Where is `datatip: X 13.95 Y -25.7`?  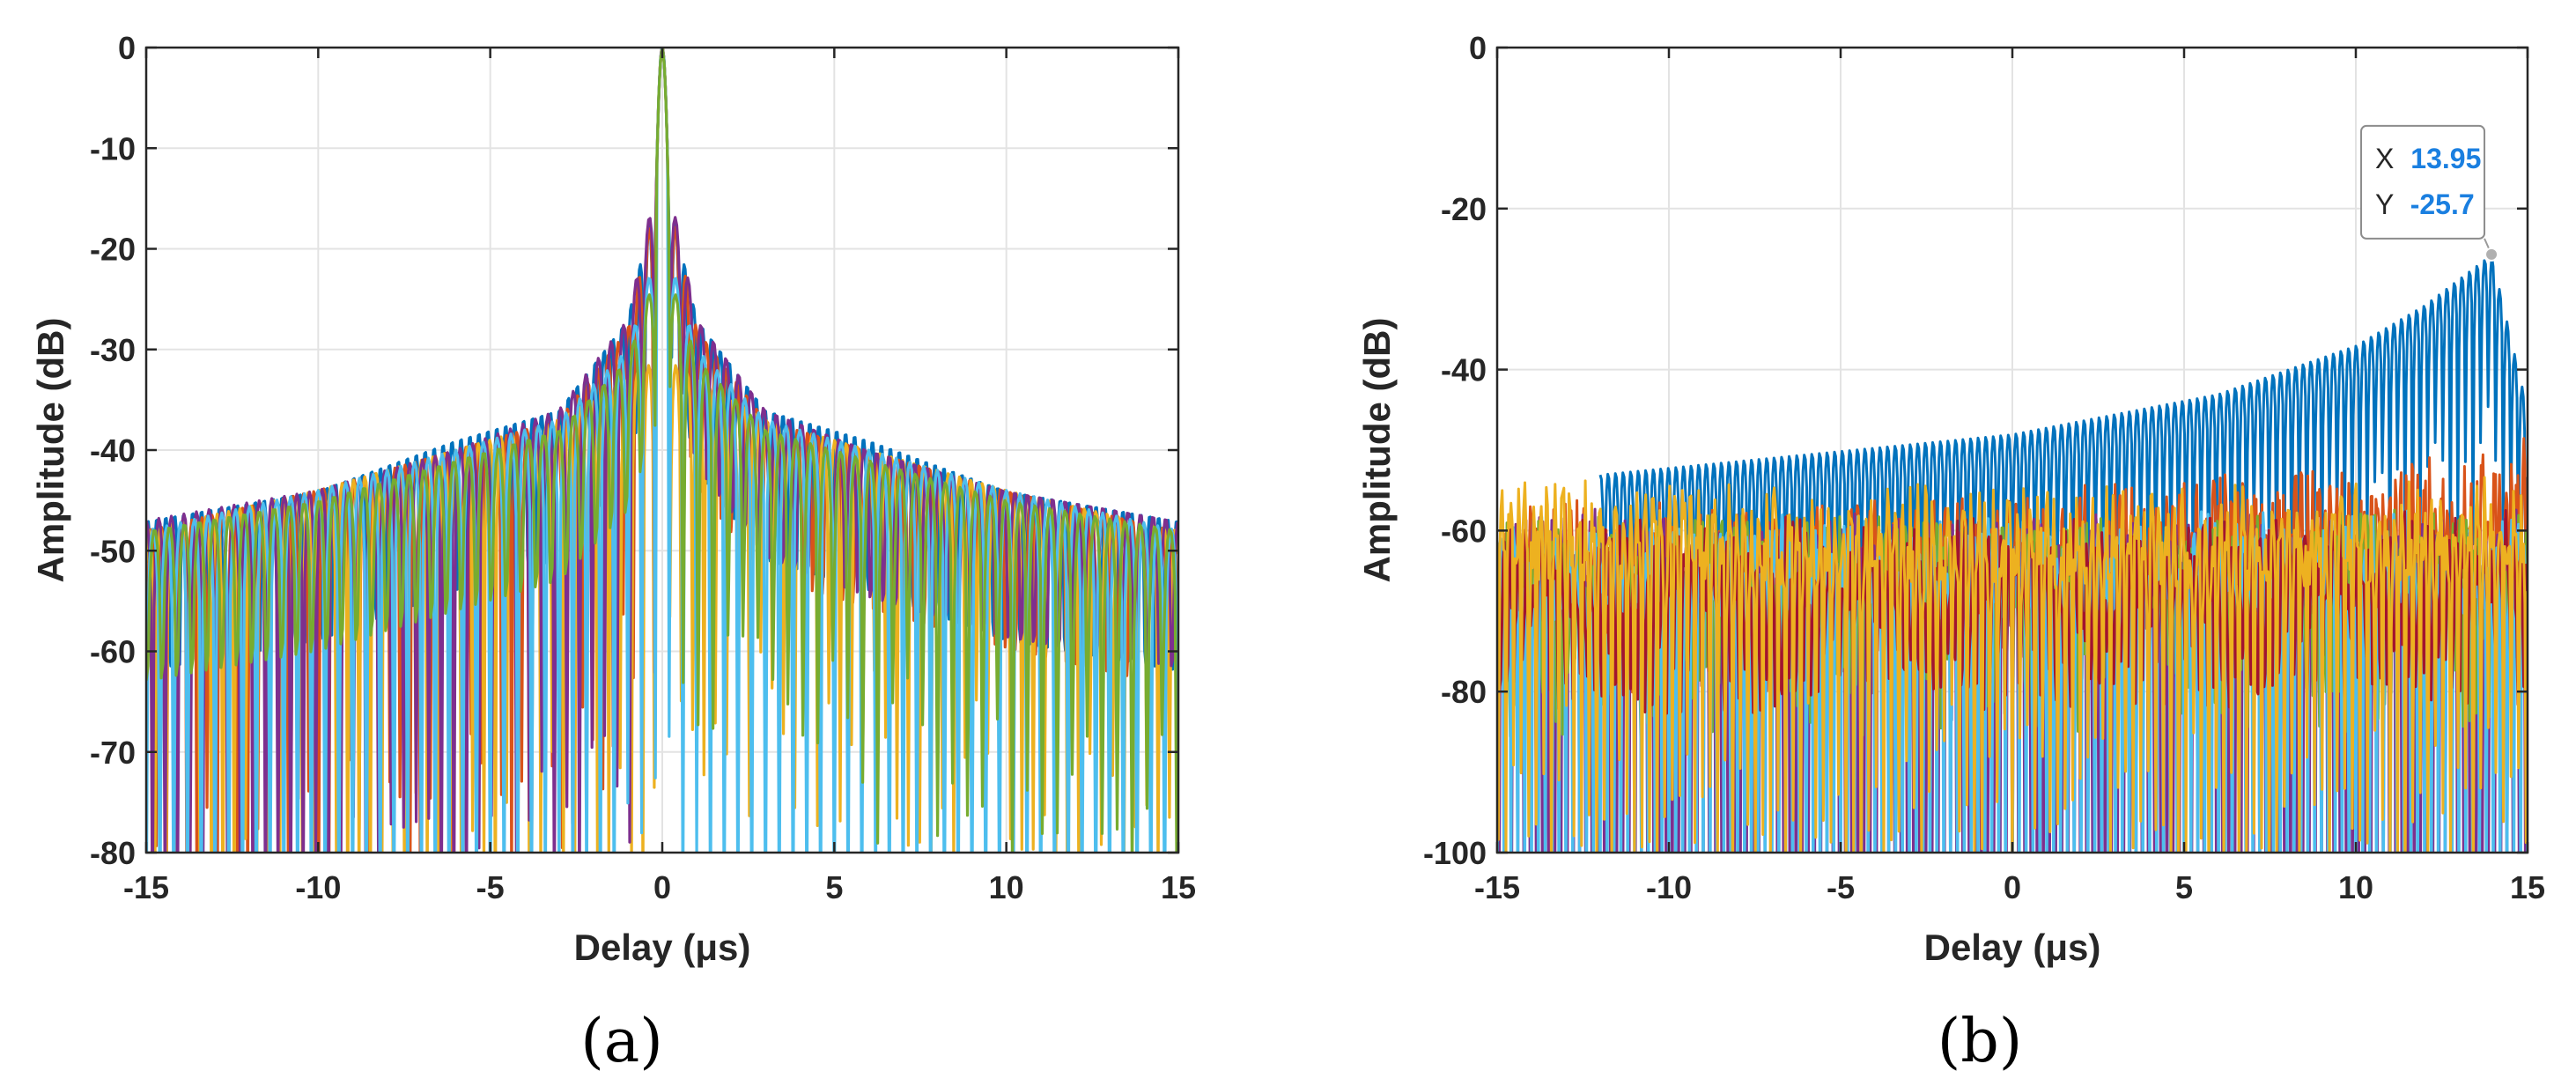
datatip: X 13.95 Y -25.7 is located at coordinates (2429, 193).